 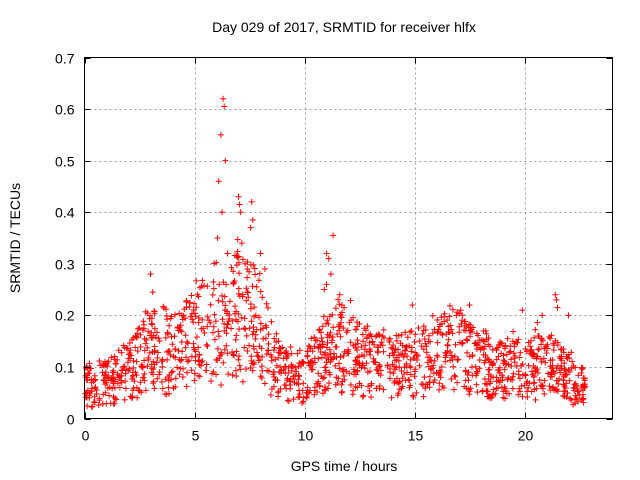 I want to click on y-tick-labels: 0 0.1 0.2 0.3 0.4 0.5 0.6 0.7, so click(x=65, y=239).